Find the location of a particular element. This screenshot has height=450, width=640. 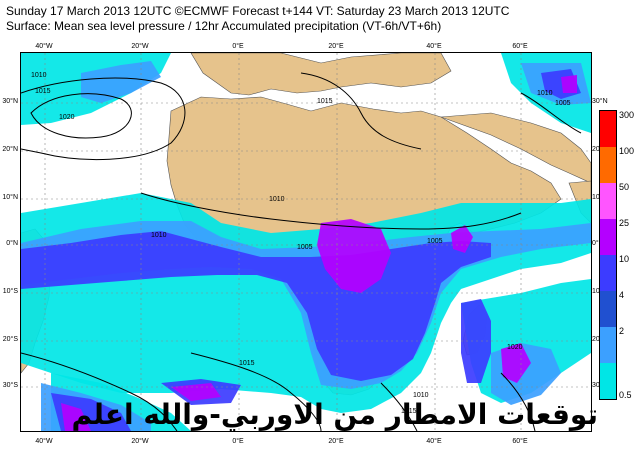

lon-label-bottom: 60°E is located at coordinates (520, 441).